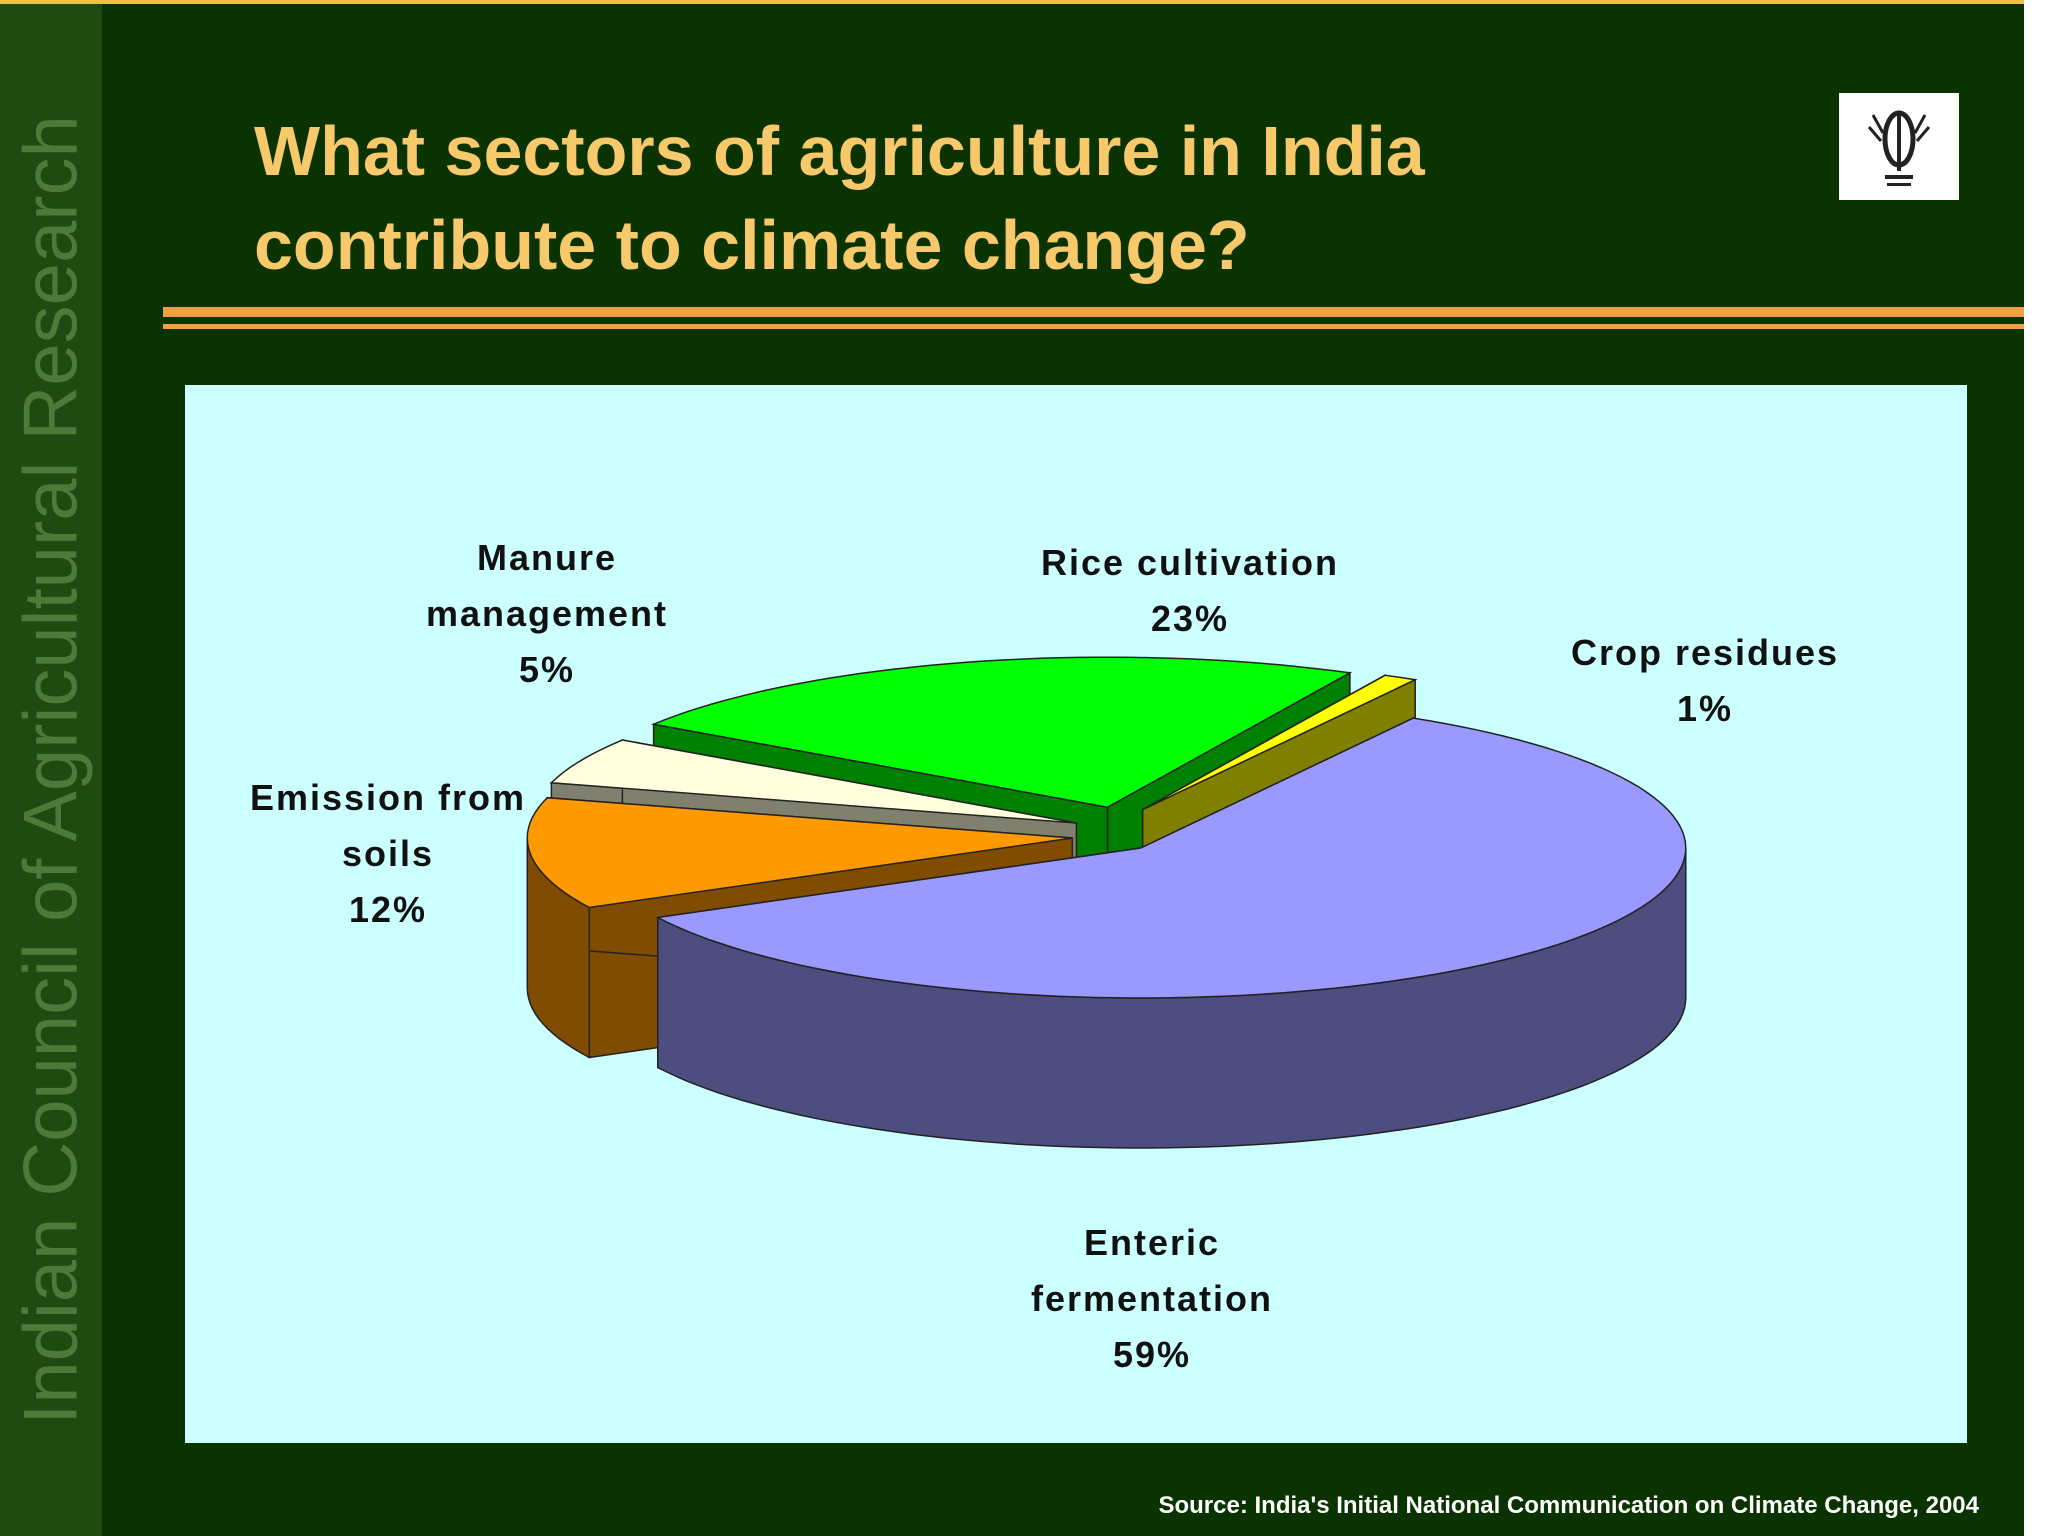  I want to click on slice-label: Emission from soils 12%, so click(388, 854).